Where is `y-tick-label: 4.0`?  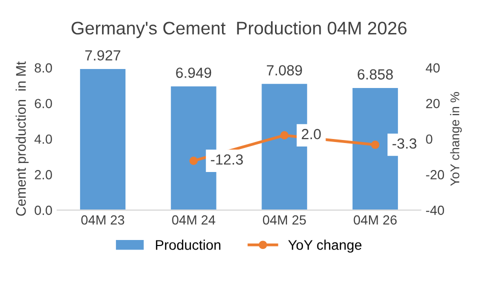
y-tick-label: 4.0 is located at coordinates (43, 139).